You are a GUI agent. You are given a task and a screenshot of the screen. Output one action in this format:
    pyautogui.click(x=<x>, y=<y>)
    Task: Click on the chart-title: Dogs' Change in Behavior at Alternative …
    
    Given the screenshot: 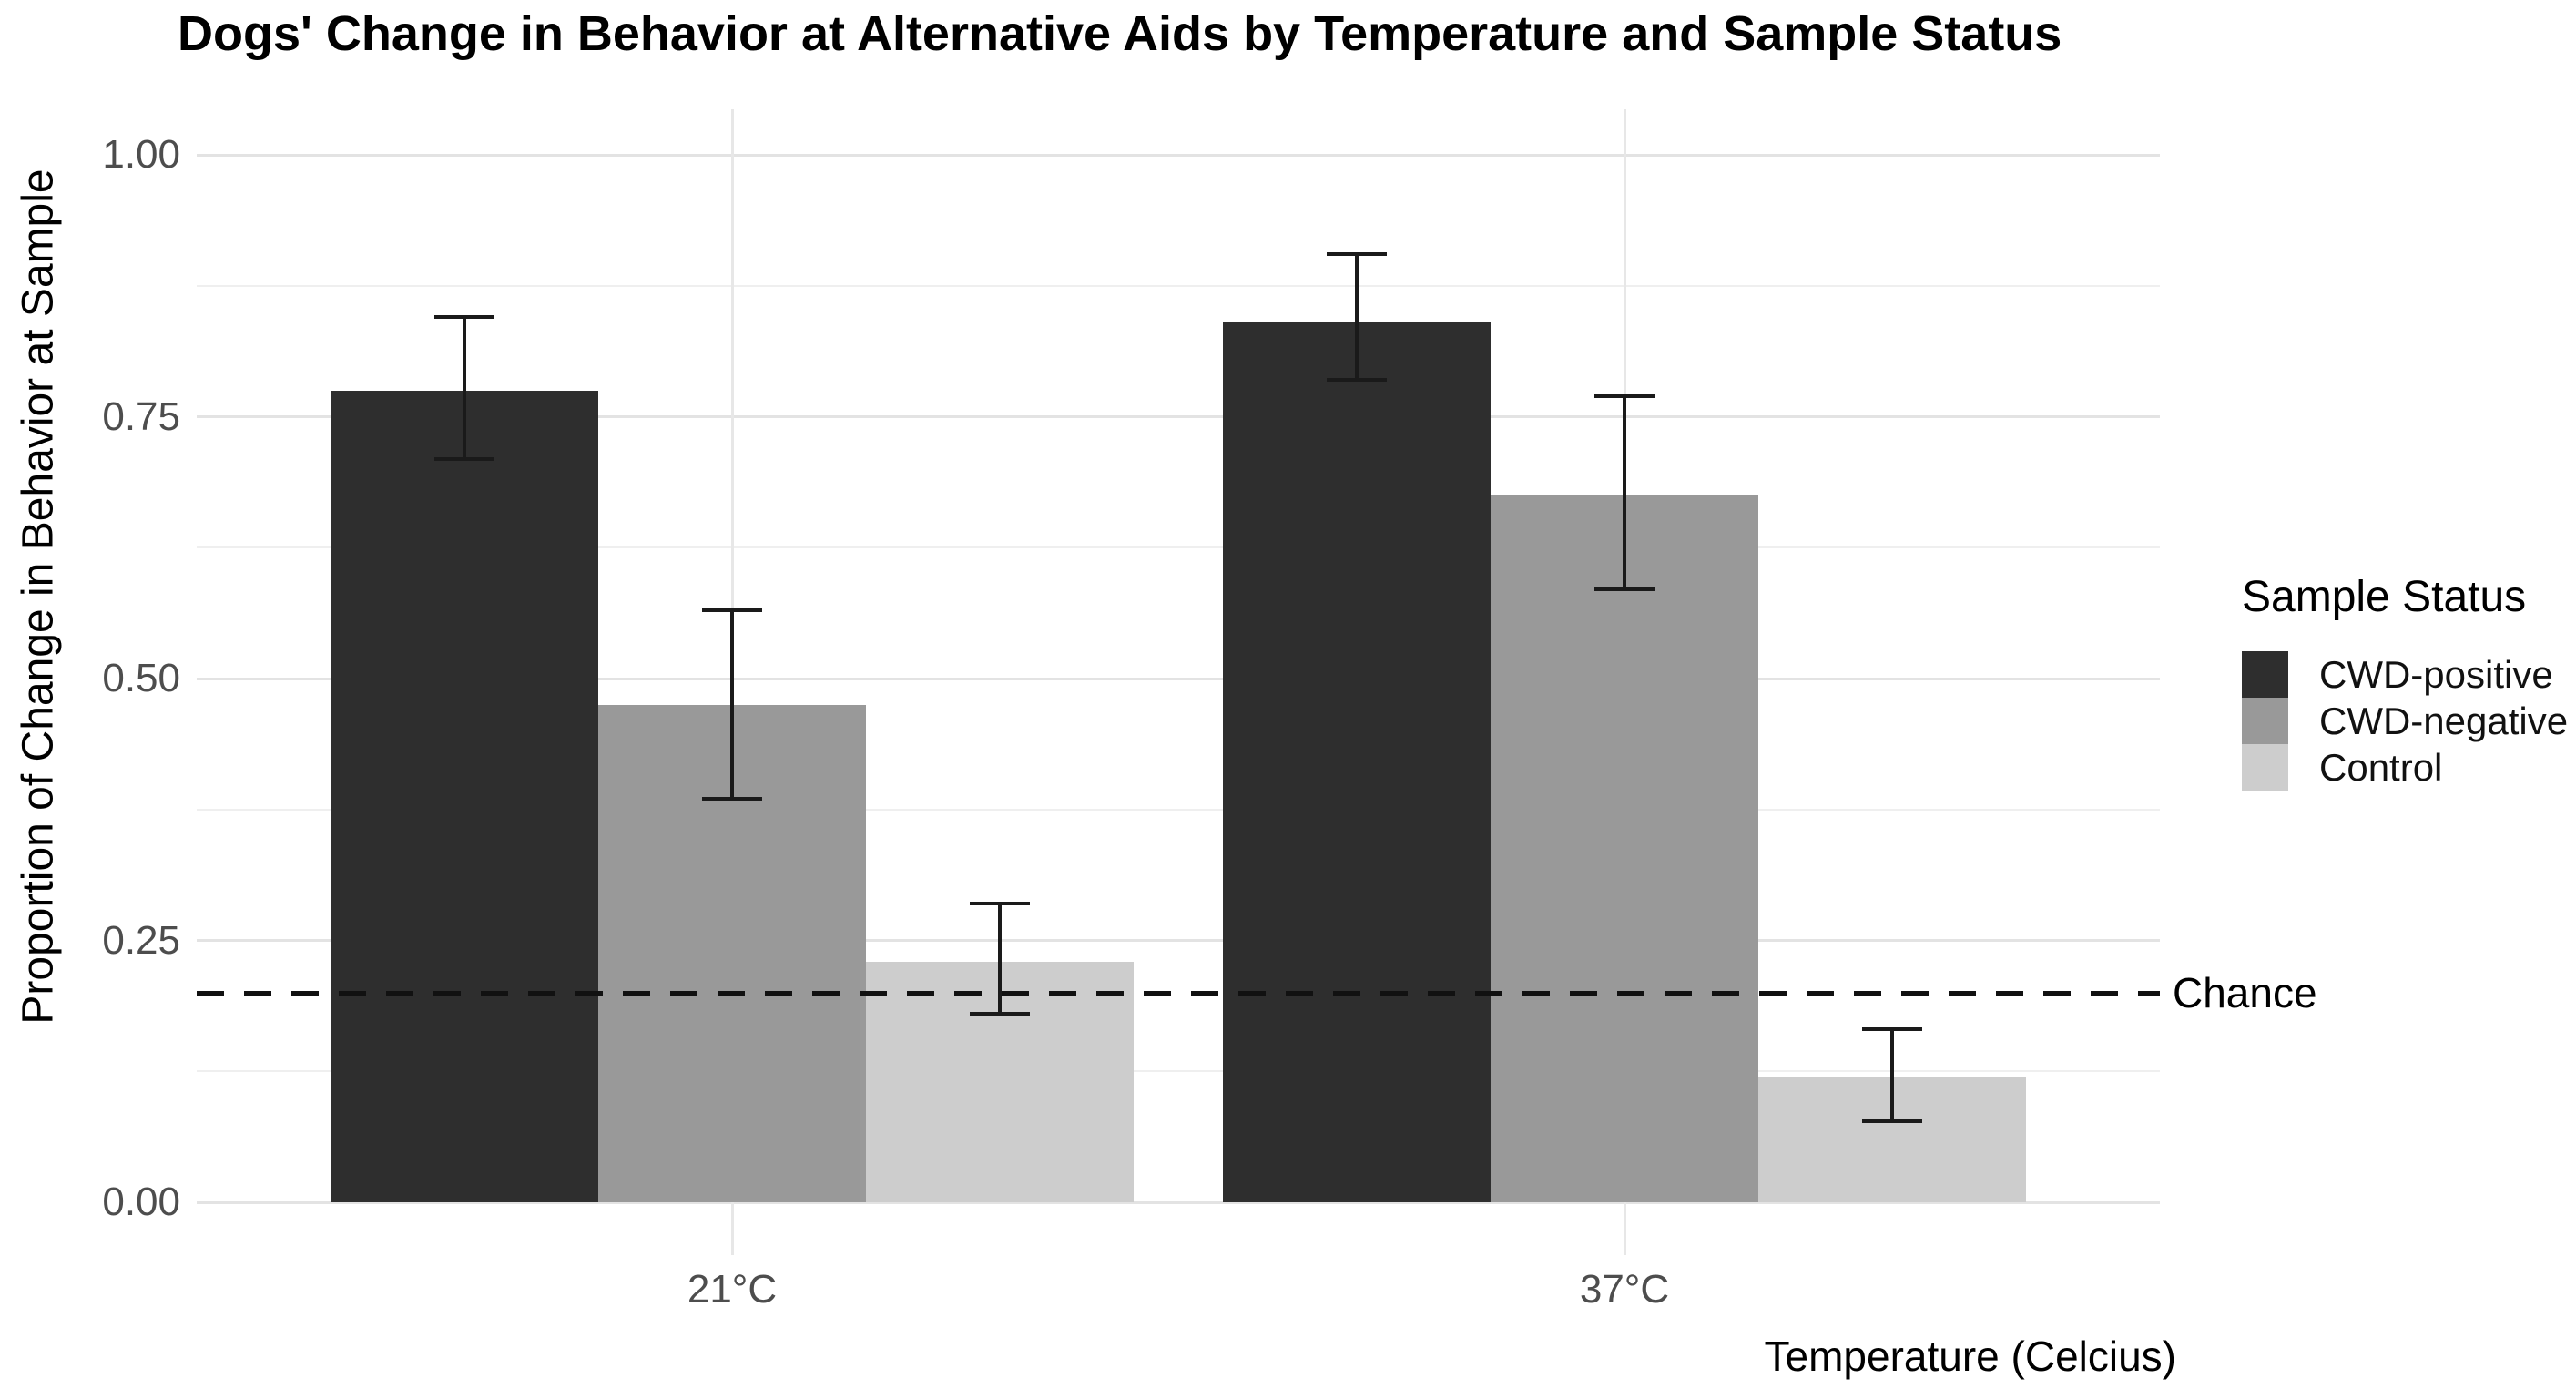 What is the action you would take?
    pyautogui.click(x=1120, y=33)
    